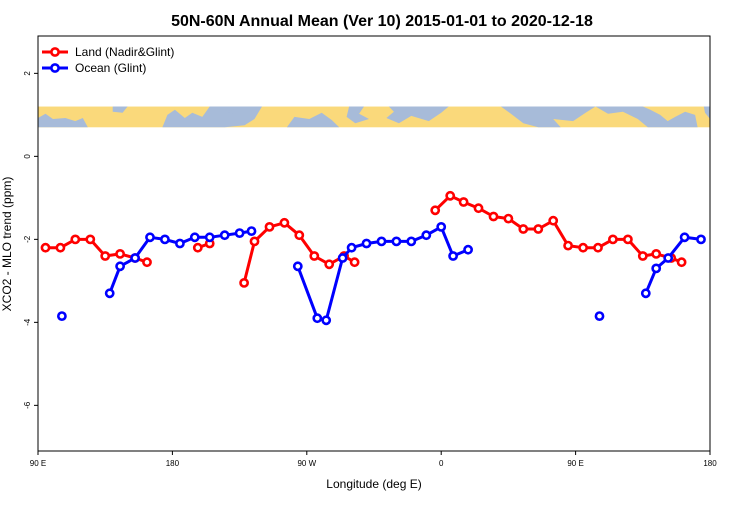 The image size is (750, 505). What do you see at coordinates (373, 484) in the screenshot?
I see `x-axis-label: Longitude (deg E)` at bounding box center [373, 484].